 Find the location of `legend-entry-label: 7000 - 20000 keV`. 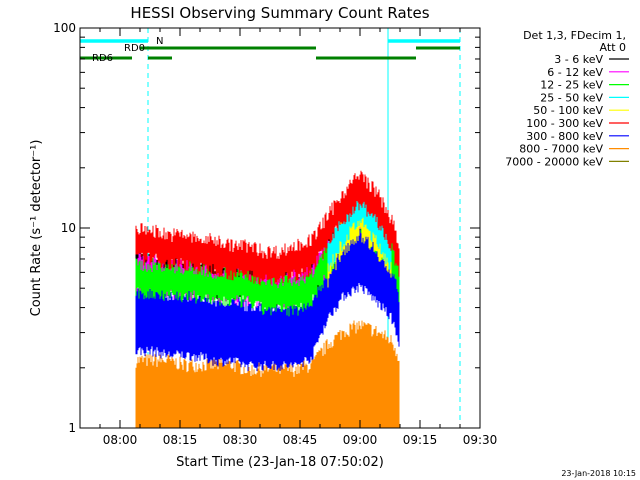

legend-entry-label: 7000 - 20000 keV is located at coordinates (554, 161).